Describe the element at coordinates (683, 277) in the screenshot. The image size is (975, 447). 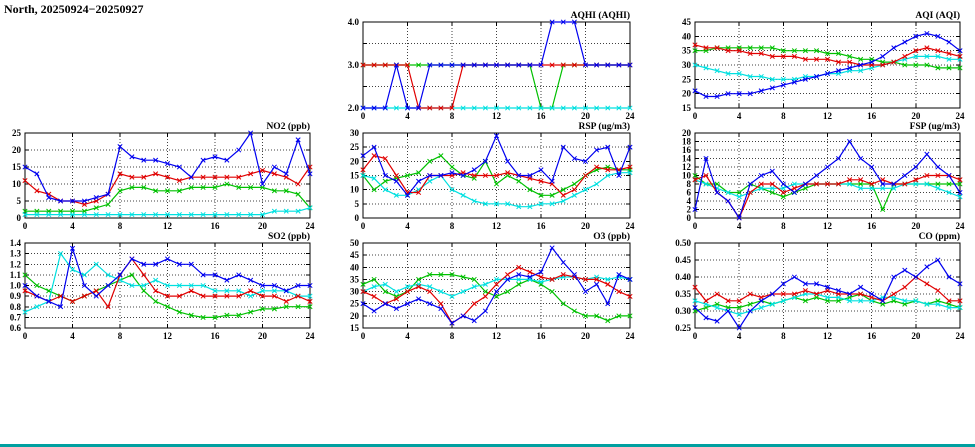
I see `svg-text: 0.40` at that location.